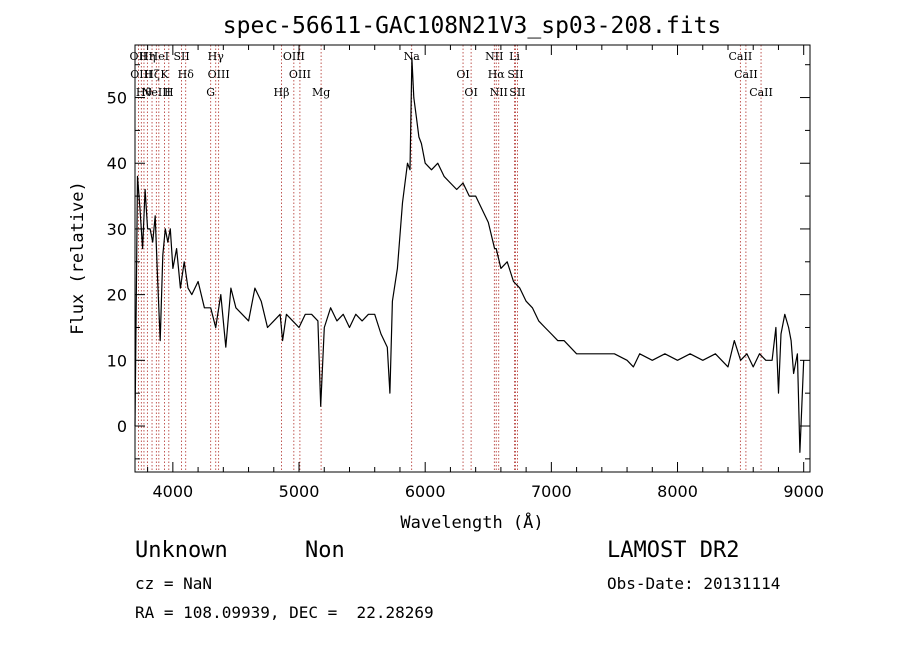 The height and width of the screenshot is (649, 900). Describe the element at coordinates (117, 98) in the screenshot. I see `y-tick-label: 50` at that location.